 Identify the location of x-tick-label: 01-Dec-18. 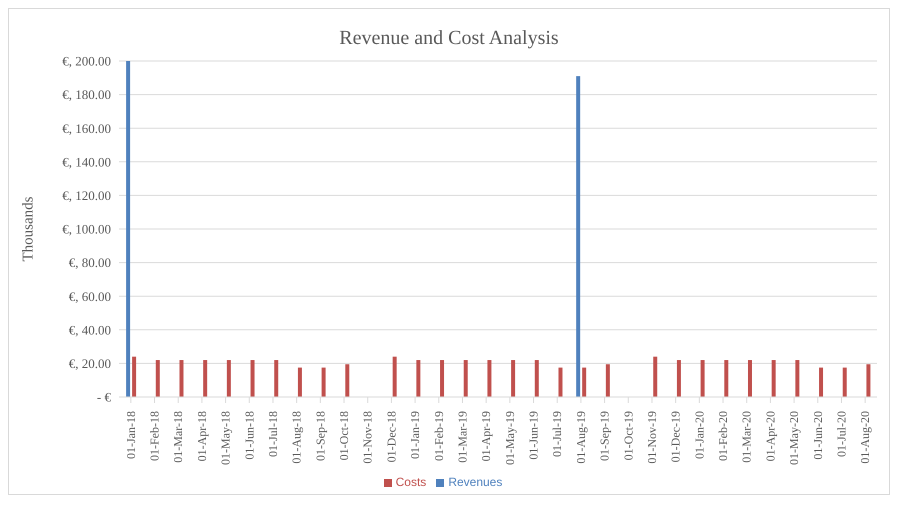
(391, 436).